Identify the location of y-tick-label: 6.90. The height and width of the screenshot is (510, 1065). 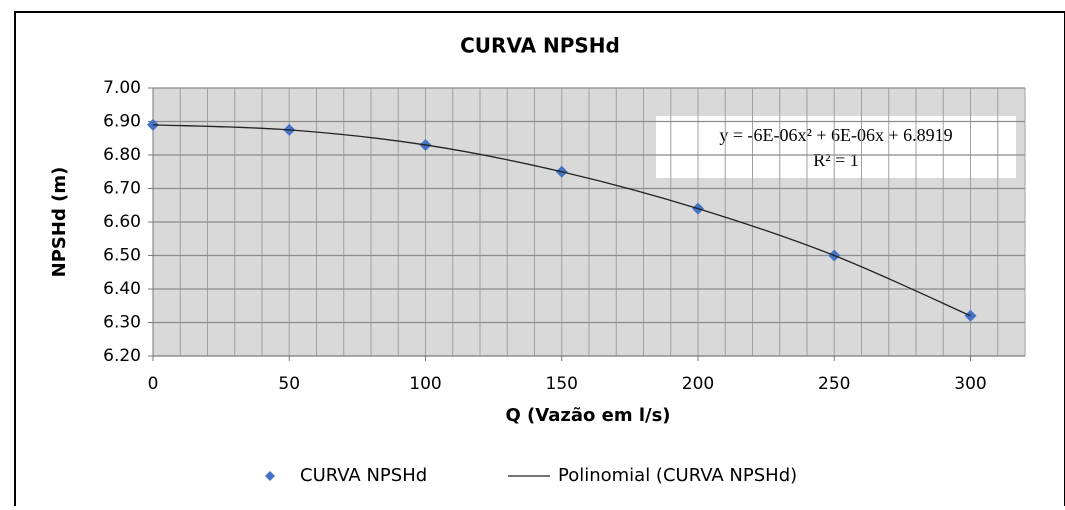
(122, 122).